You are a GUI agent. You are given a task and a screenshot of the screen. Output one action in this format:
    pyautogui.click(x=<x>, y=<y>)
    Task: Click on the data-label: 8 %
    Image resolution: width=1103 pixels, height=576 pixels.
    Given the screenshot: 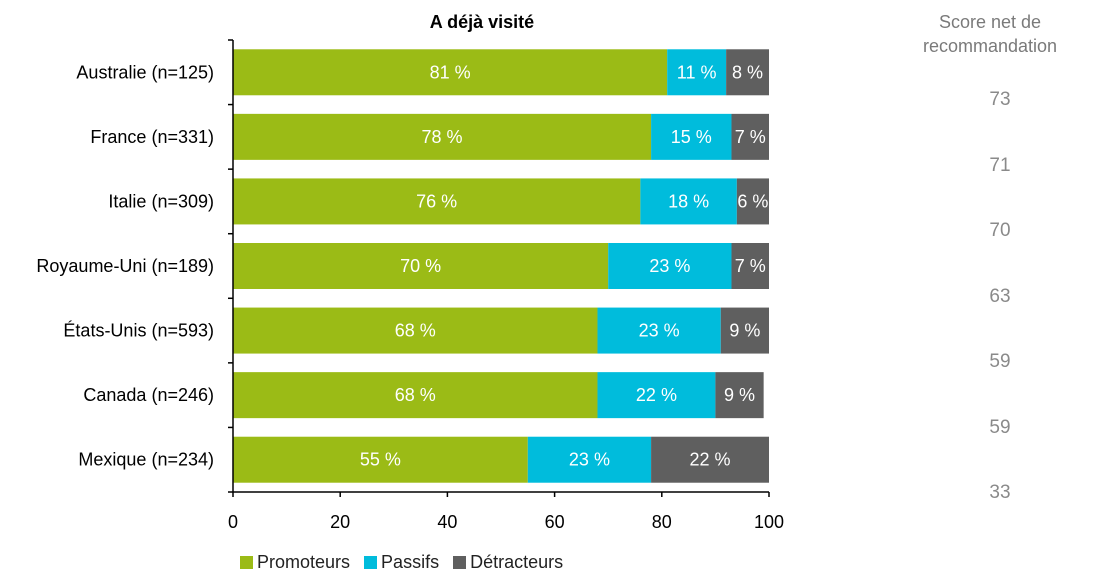 What is the action you would take?
    pyautogui.click(x=747, y=72)
    